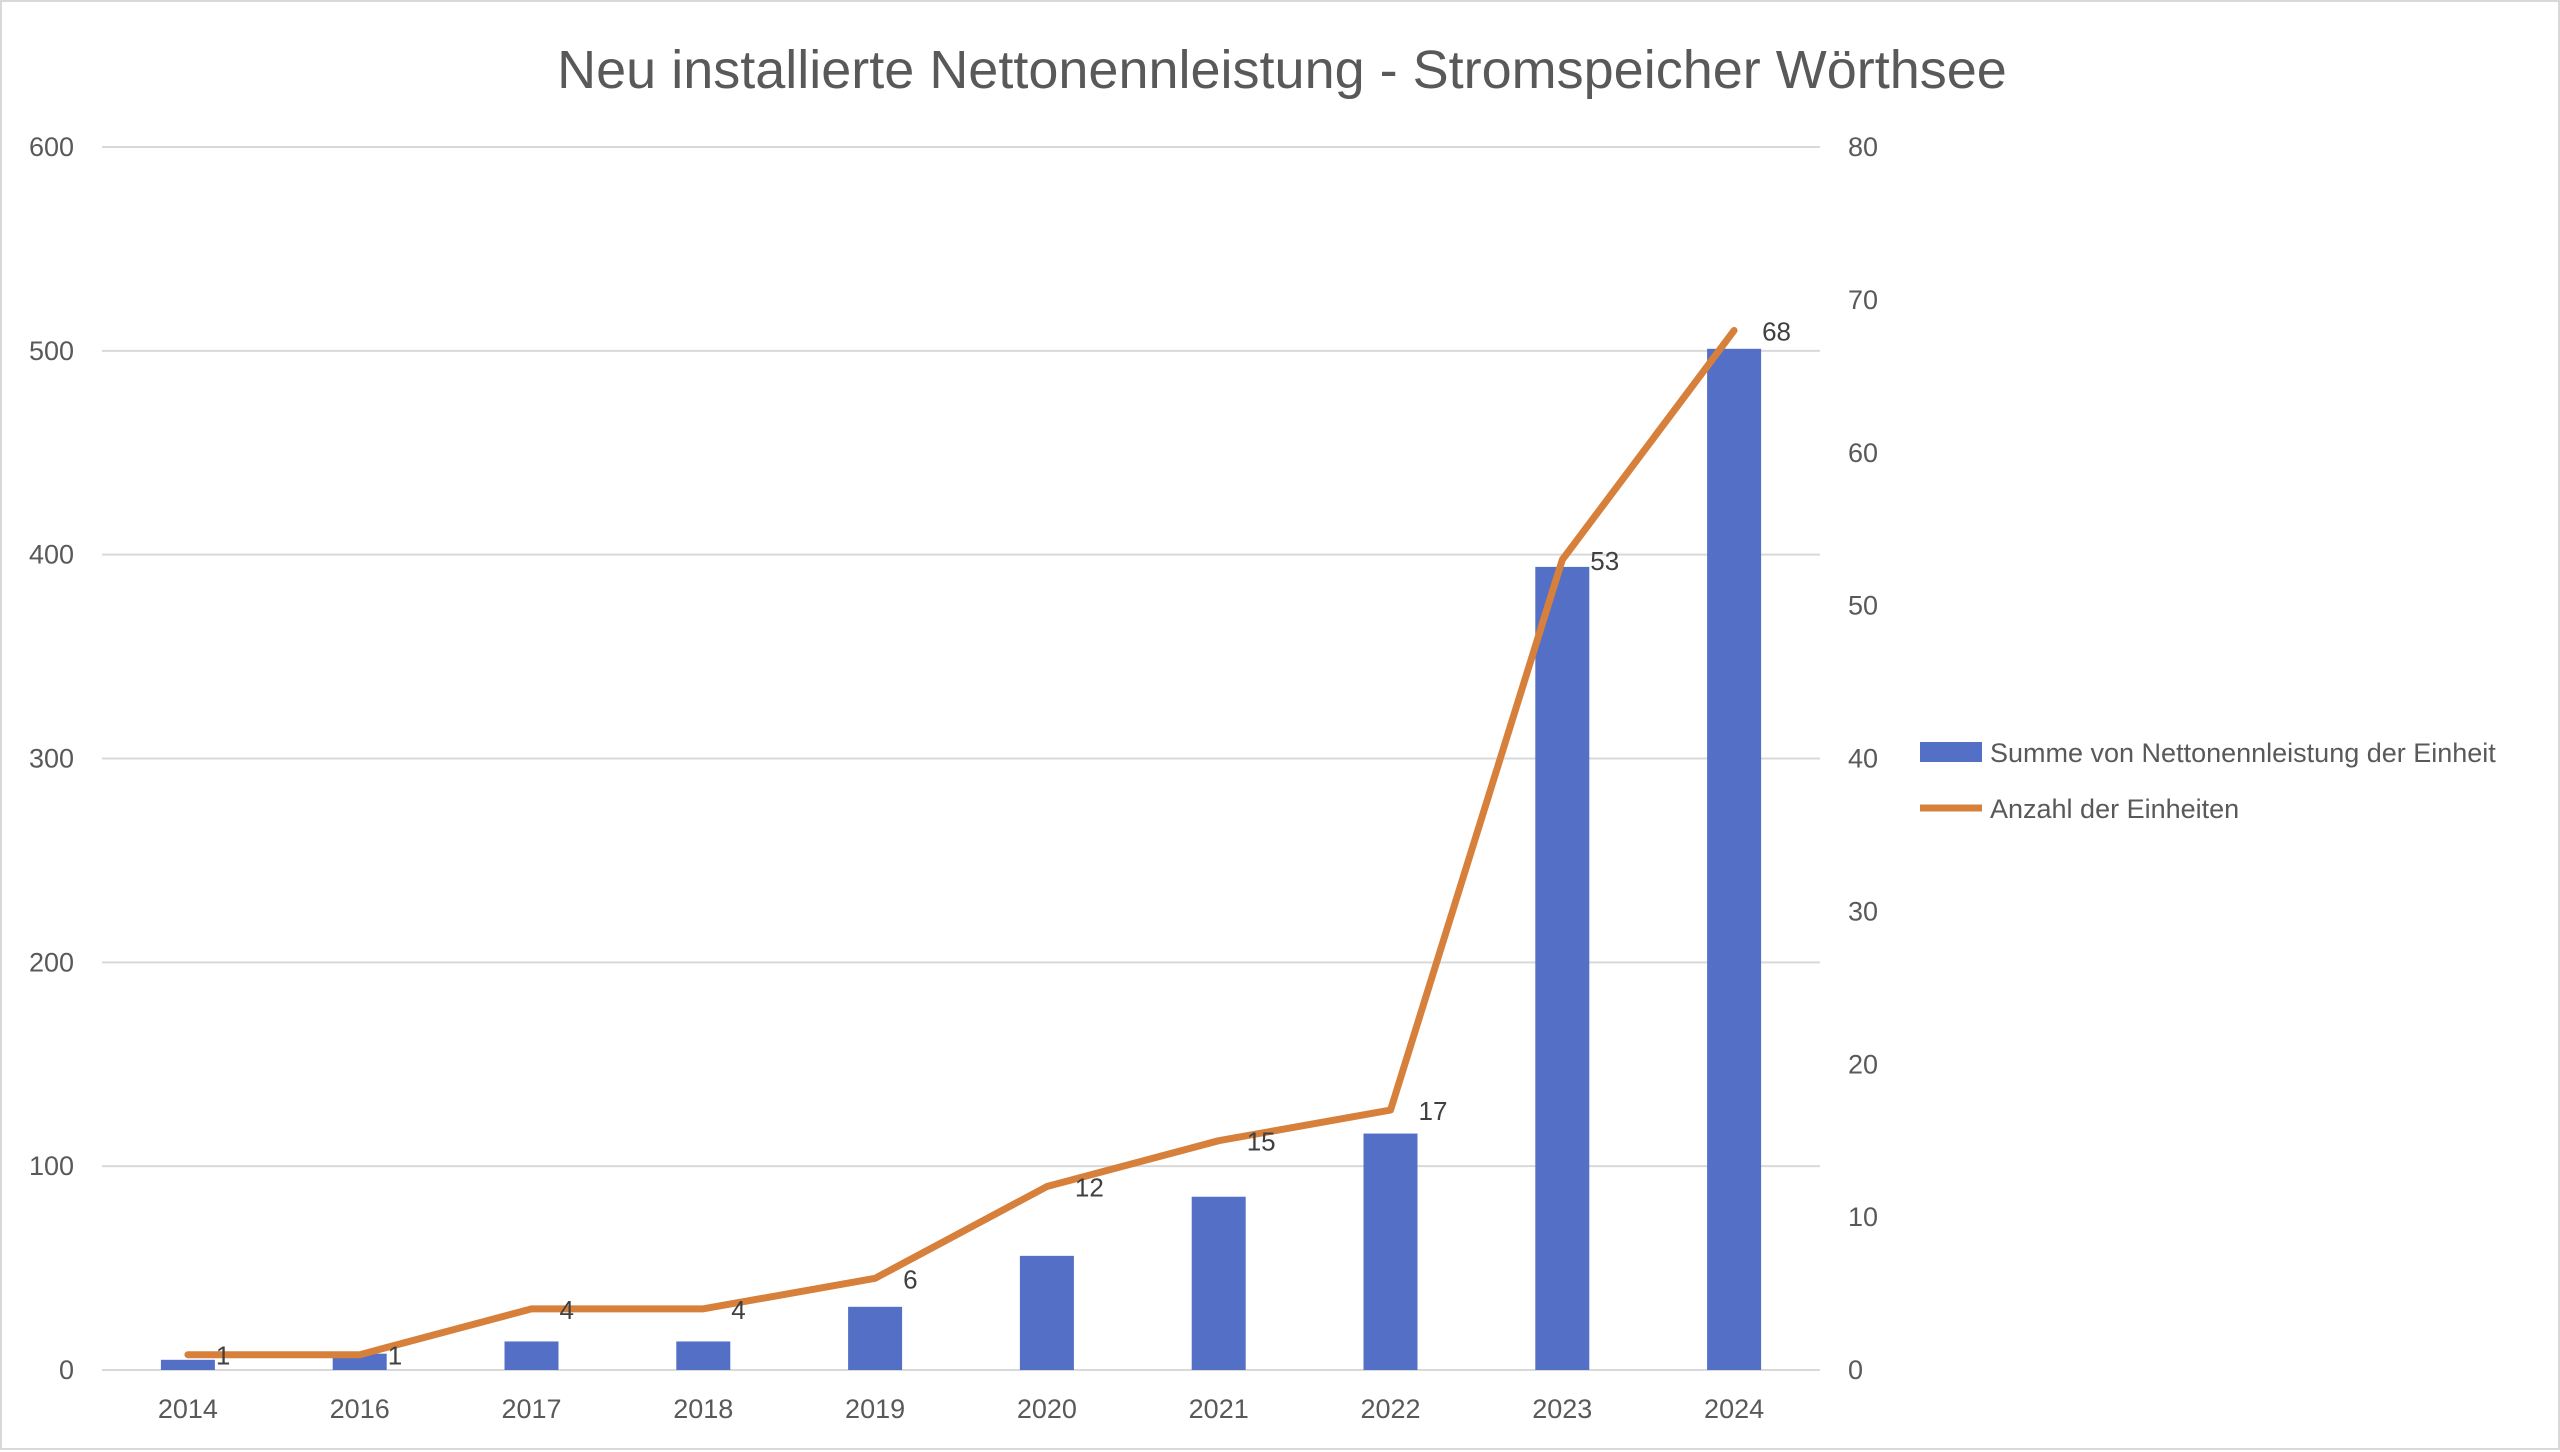 This screenshot has width=2560, height=1452. Describe the element at coordinates (1863, 606) in the screenshot. I see `y-right-tick-label: 50` at that location.